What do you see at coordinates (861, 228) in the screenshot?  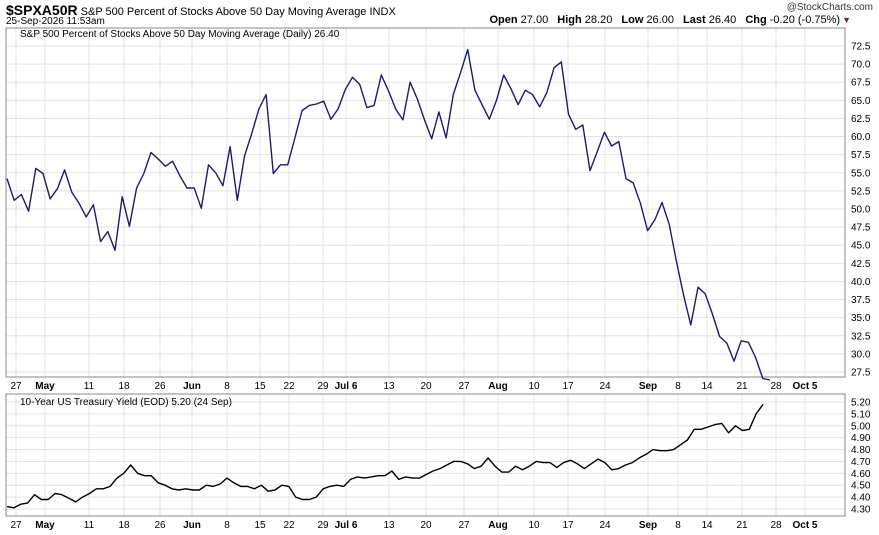 I see `top-y-tick-label: 47.5` at bounding box center [861, 228].